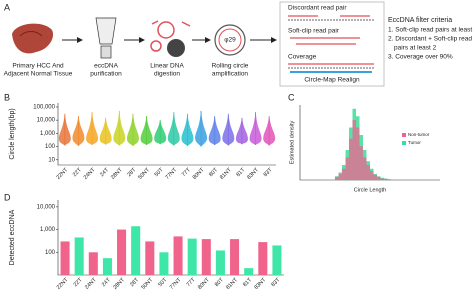  What do you see at coordinates (414, 142) in the screenshot?
I see `legend-label: Tumor` at bounding box center [414, 142].